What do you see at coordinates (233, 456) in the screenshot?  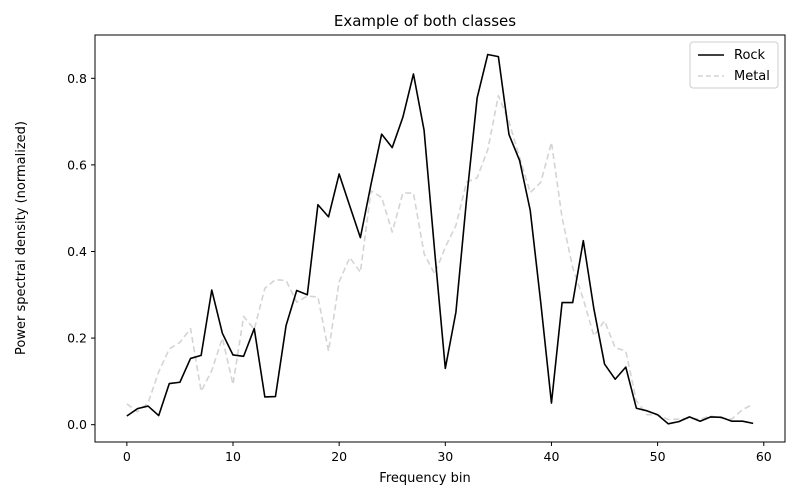 I see `x-tick-label: 10` at bounding box center [233, 456].